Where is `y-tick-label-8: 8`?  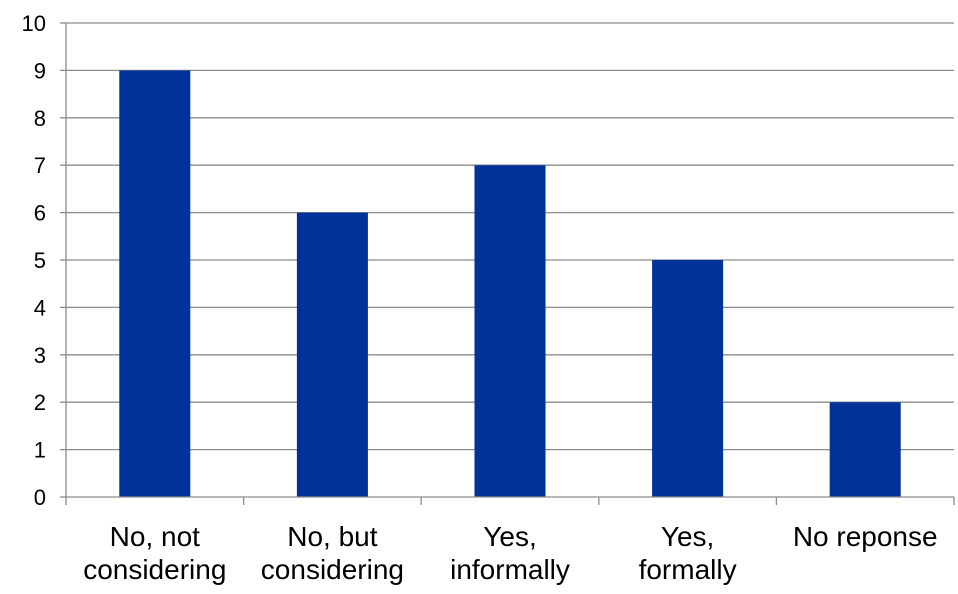
y-tick-label-8: 8 is located at coordinates (40, 118).